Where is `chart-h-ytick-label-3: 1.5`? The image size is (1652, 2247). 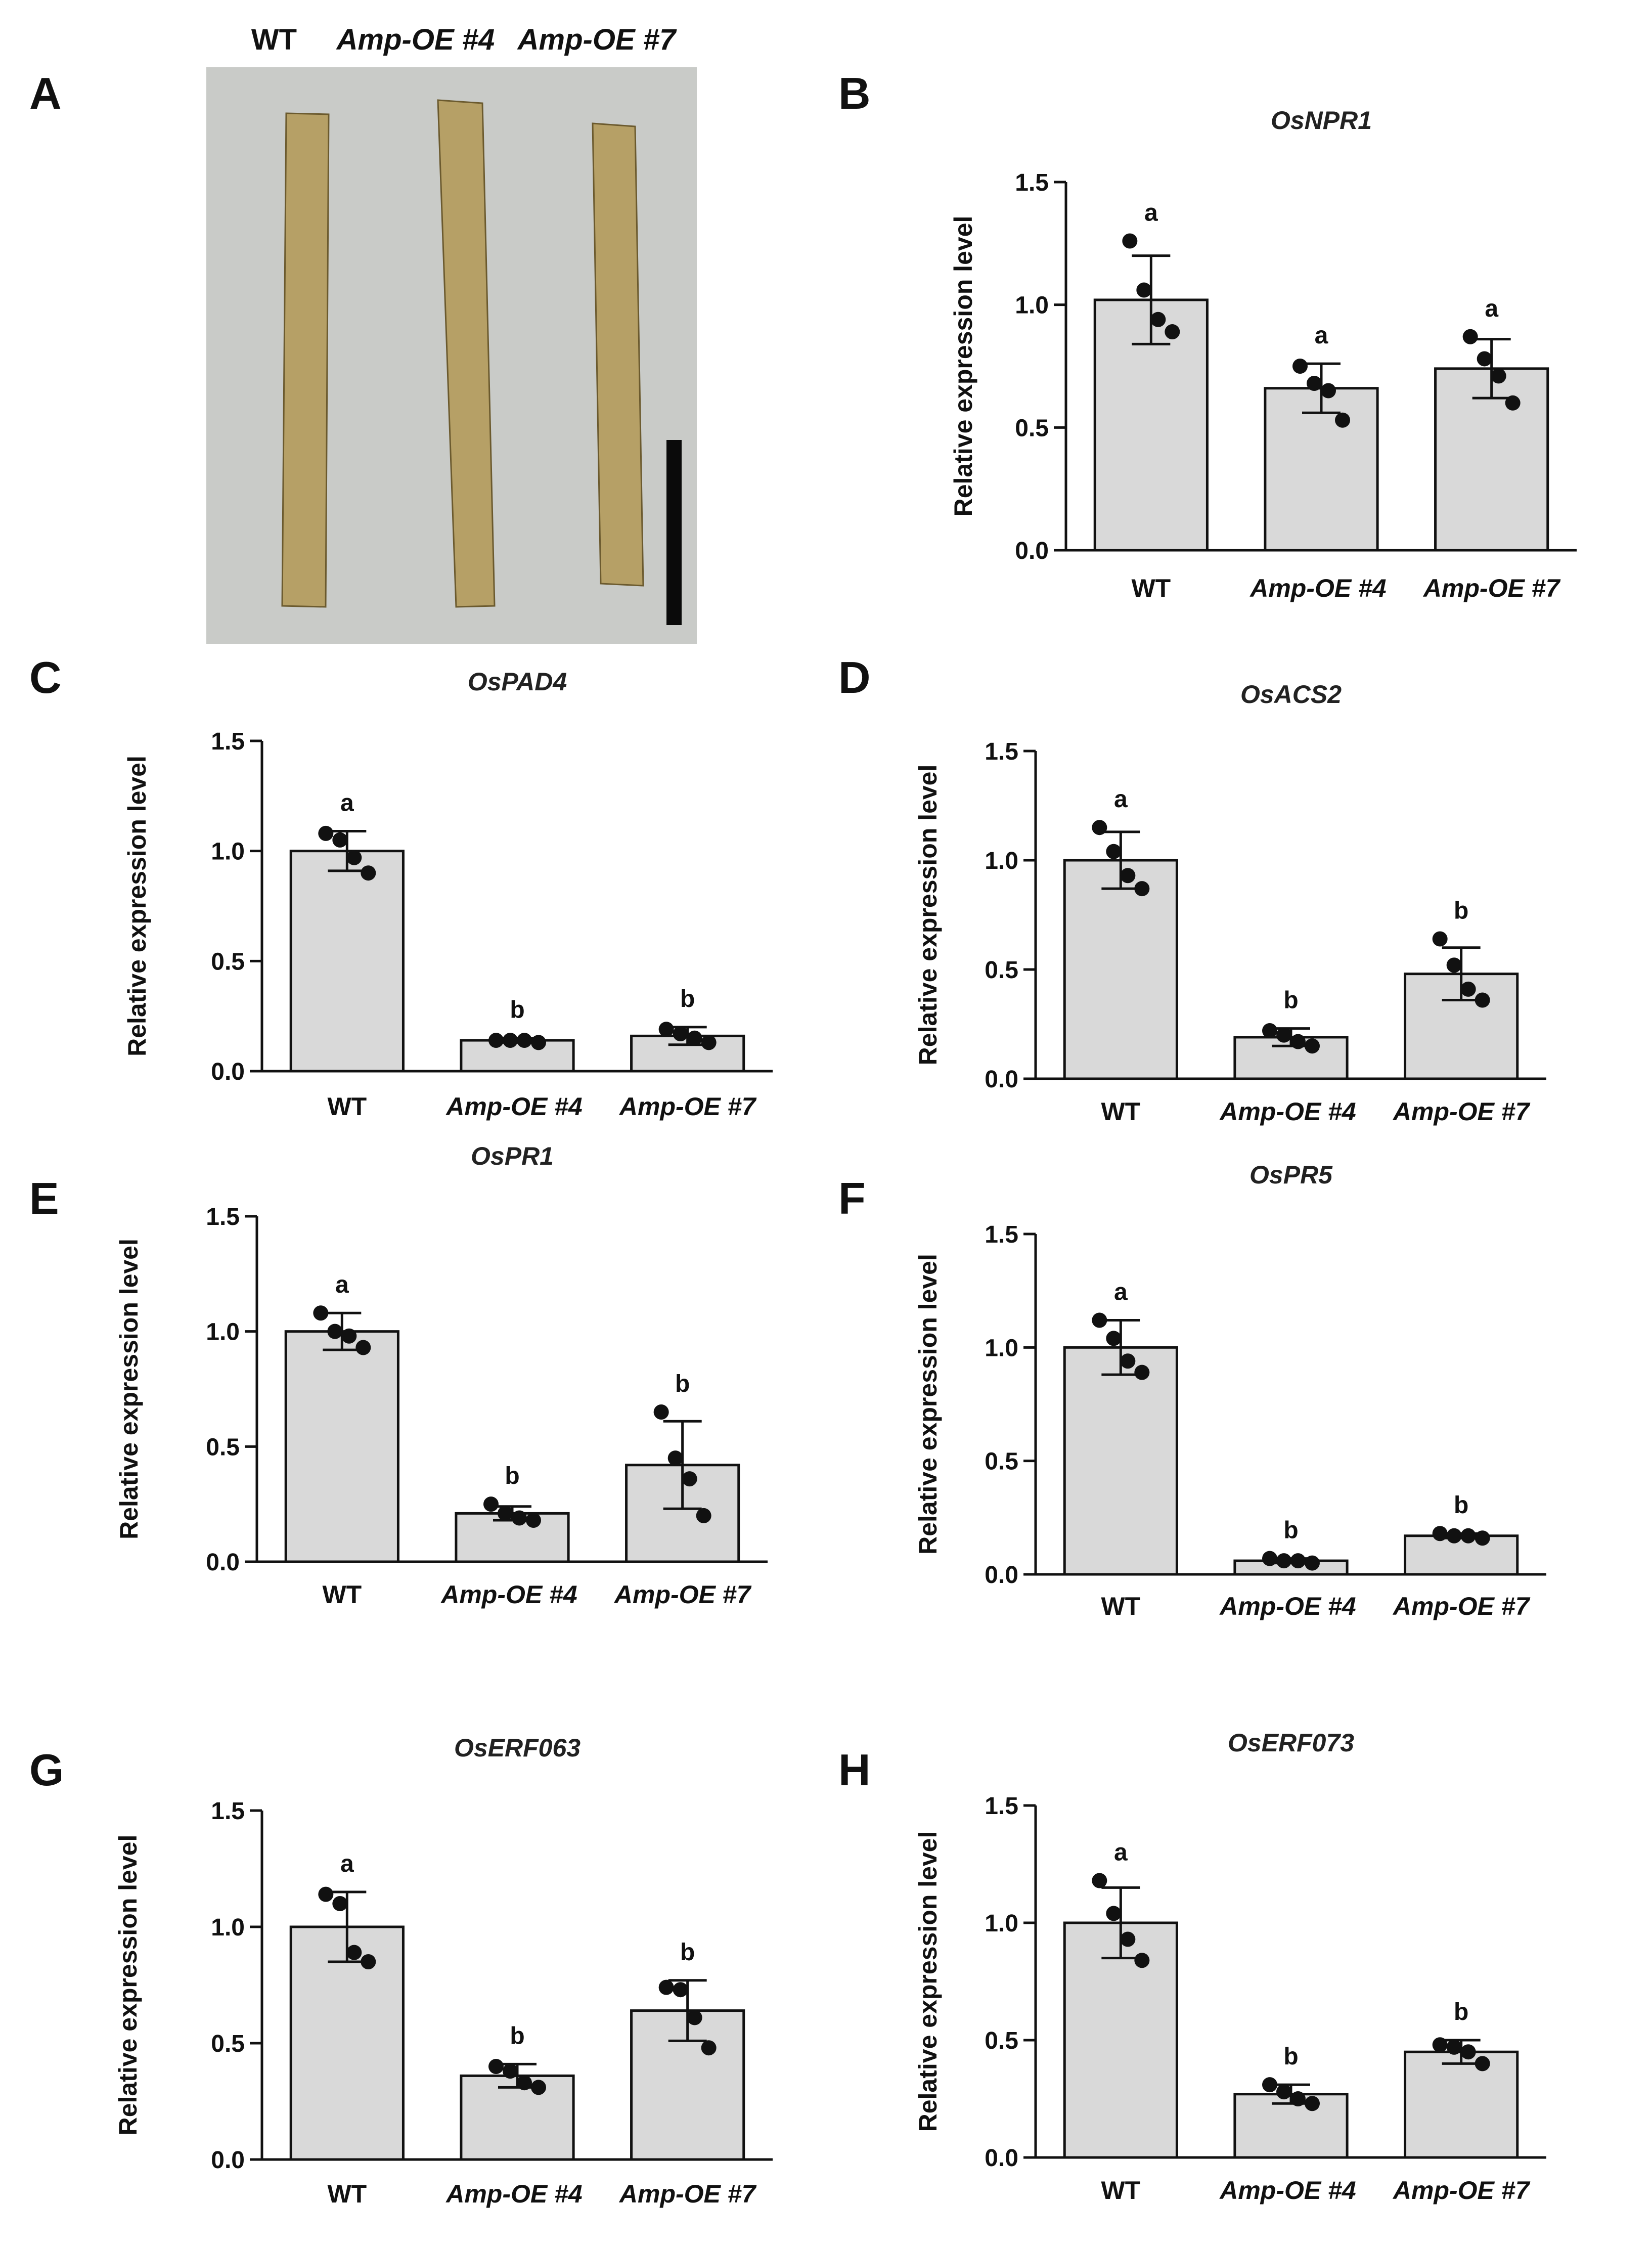 chart-h-ytick-label-3: 1.5 is located at coordinates (1001, 1806).